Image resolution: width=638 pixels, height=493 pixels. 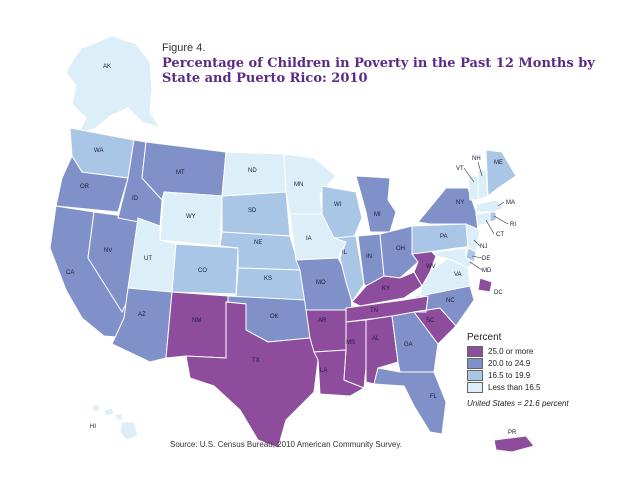 I want to click on label-IN: IN, so click(x=369, y=257).